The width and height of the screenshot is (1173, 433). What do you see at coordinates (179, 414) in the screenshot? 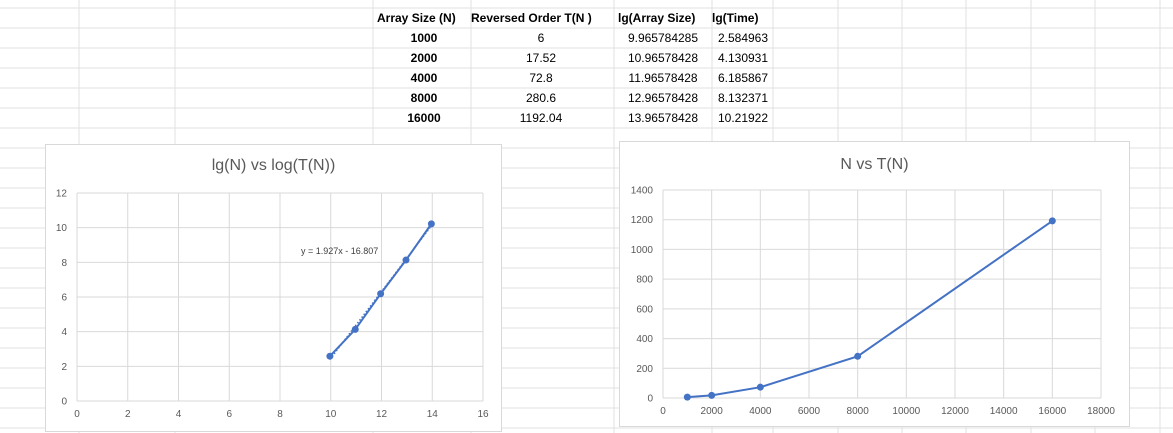
I see `x-tick-label: 4` at bounding box center [179, 414].